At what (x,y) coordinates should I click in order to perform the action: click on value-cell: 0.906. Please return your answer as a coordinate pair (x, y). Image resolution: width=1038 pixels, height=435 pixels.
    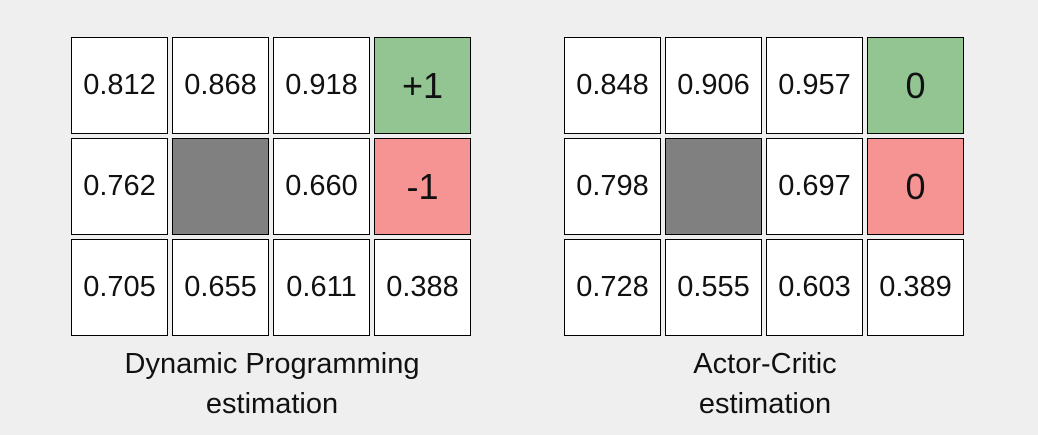
    Looking at the image, I should click on (713, 85).